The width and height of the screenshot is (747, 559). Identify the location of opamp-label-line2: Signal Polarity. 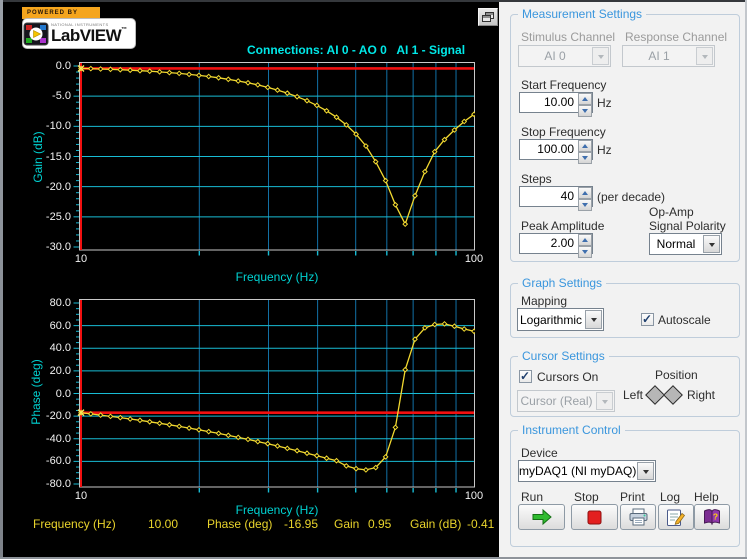
(687, 226).